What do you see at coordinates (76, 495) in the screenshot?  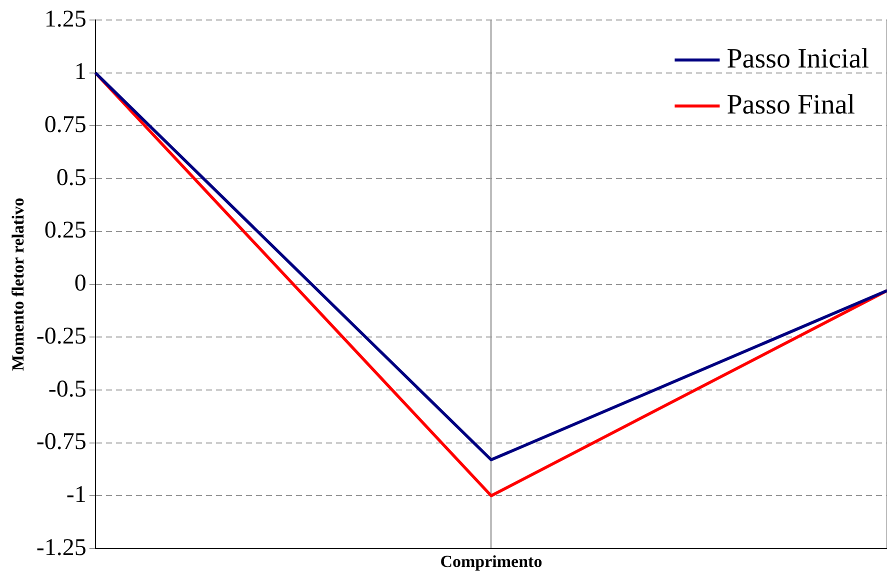 I see `y-tick-label: -1` at bounding box center [76, 495].